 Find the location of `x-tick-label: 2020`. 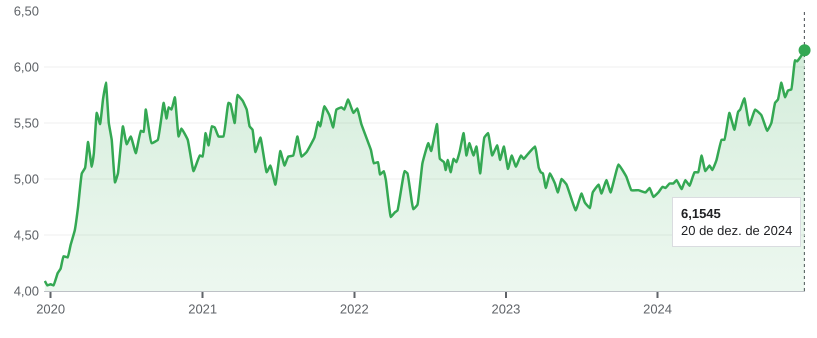

x-tick-label: 2020 is located at coordinates (51, 309).